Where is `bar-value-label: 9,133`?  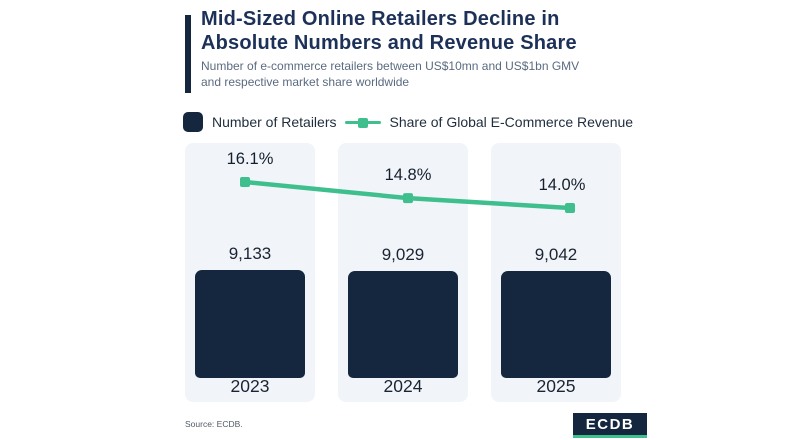
bar-value-label: 9,133 is located at coordinates (250, 253).